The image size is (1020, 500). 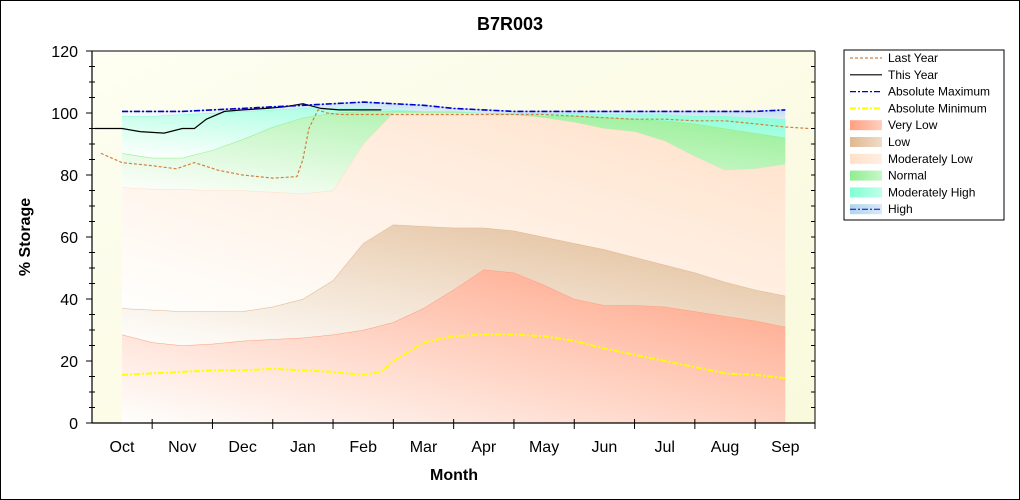 What do you see at coordinates (900, 209) in the screenshot?
I see `legend-label: High` at bounding box center [900, 209].